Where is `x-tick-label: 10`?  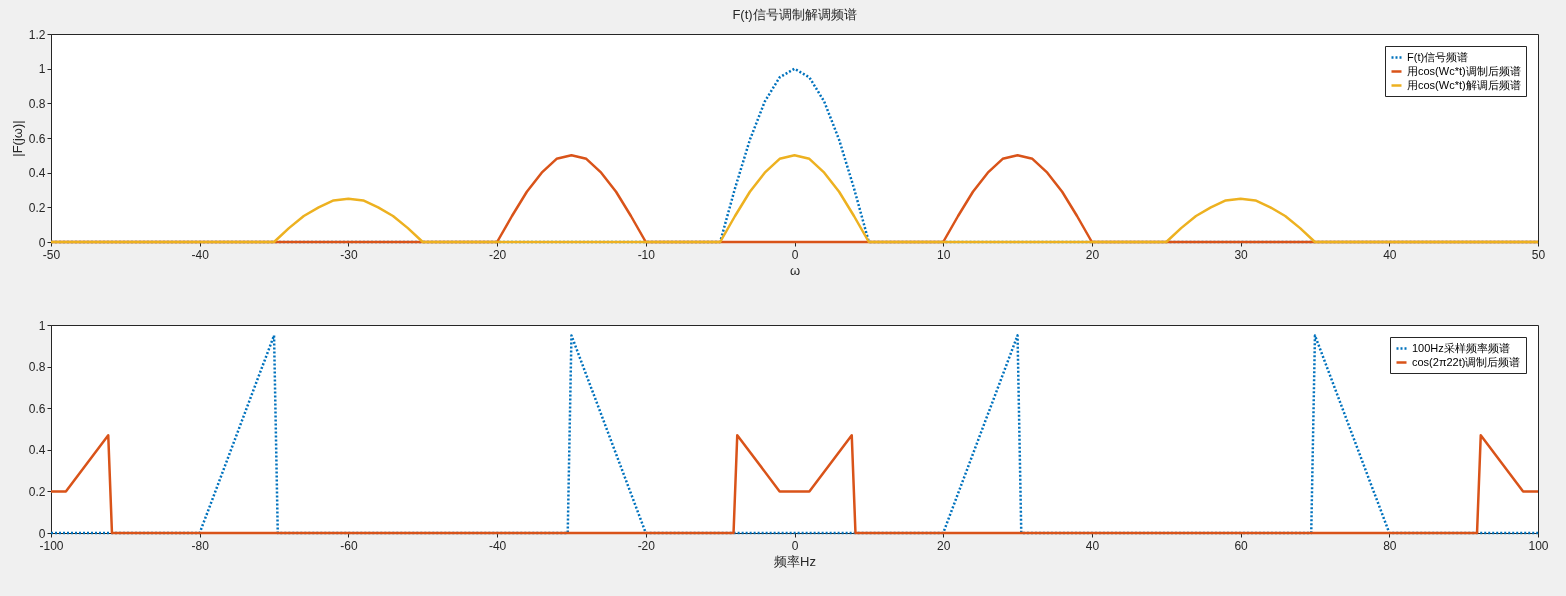
x-tick-label: 10 is located at coordinates (944, 254).